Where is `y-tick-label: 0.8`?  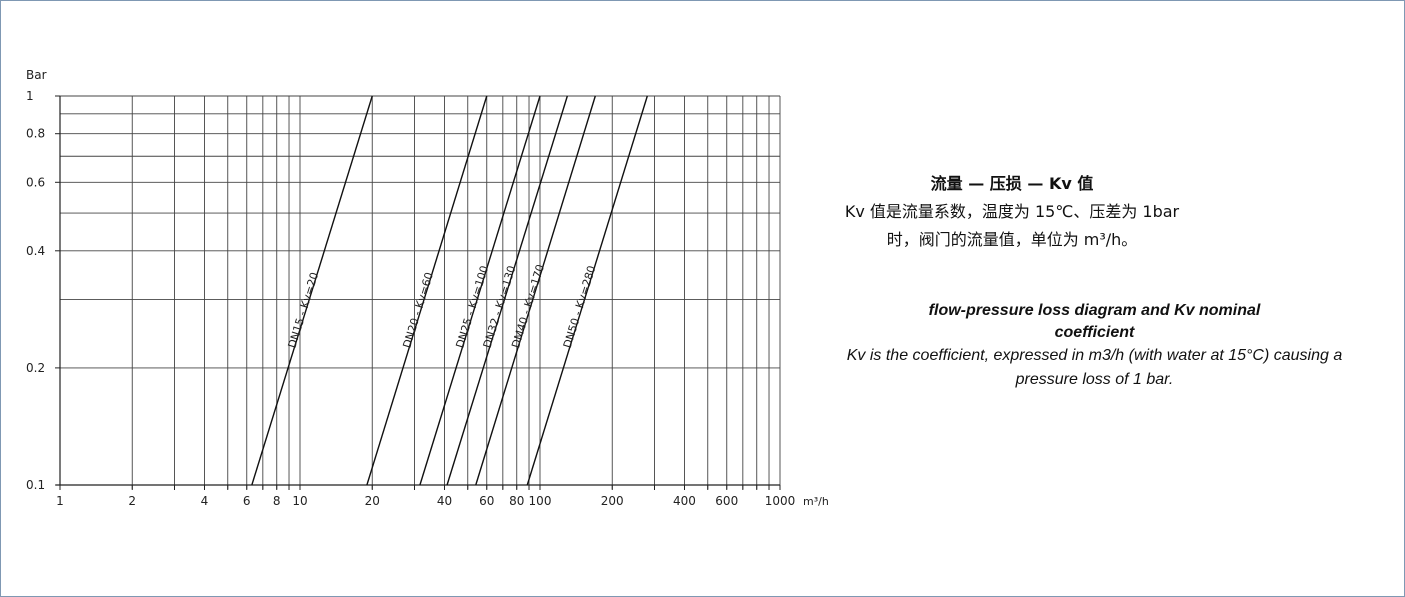
y-tick-label: 0.8 is located at coordinates (35, 134).